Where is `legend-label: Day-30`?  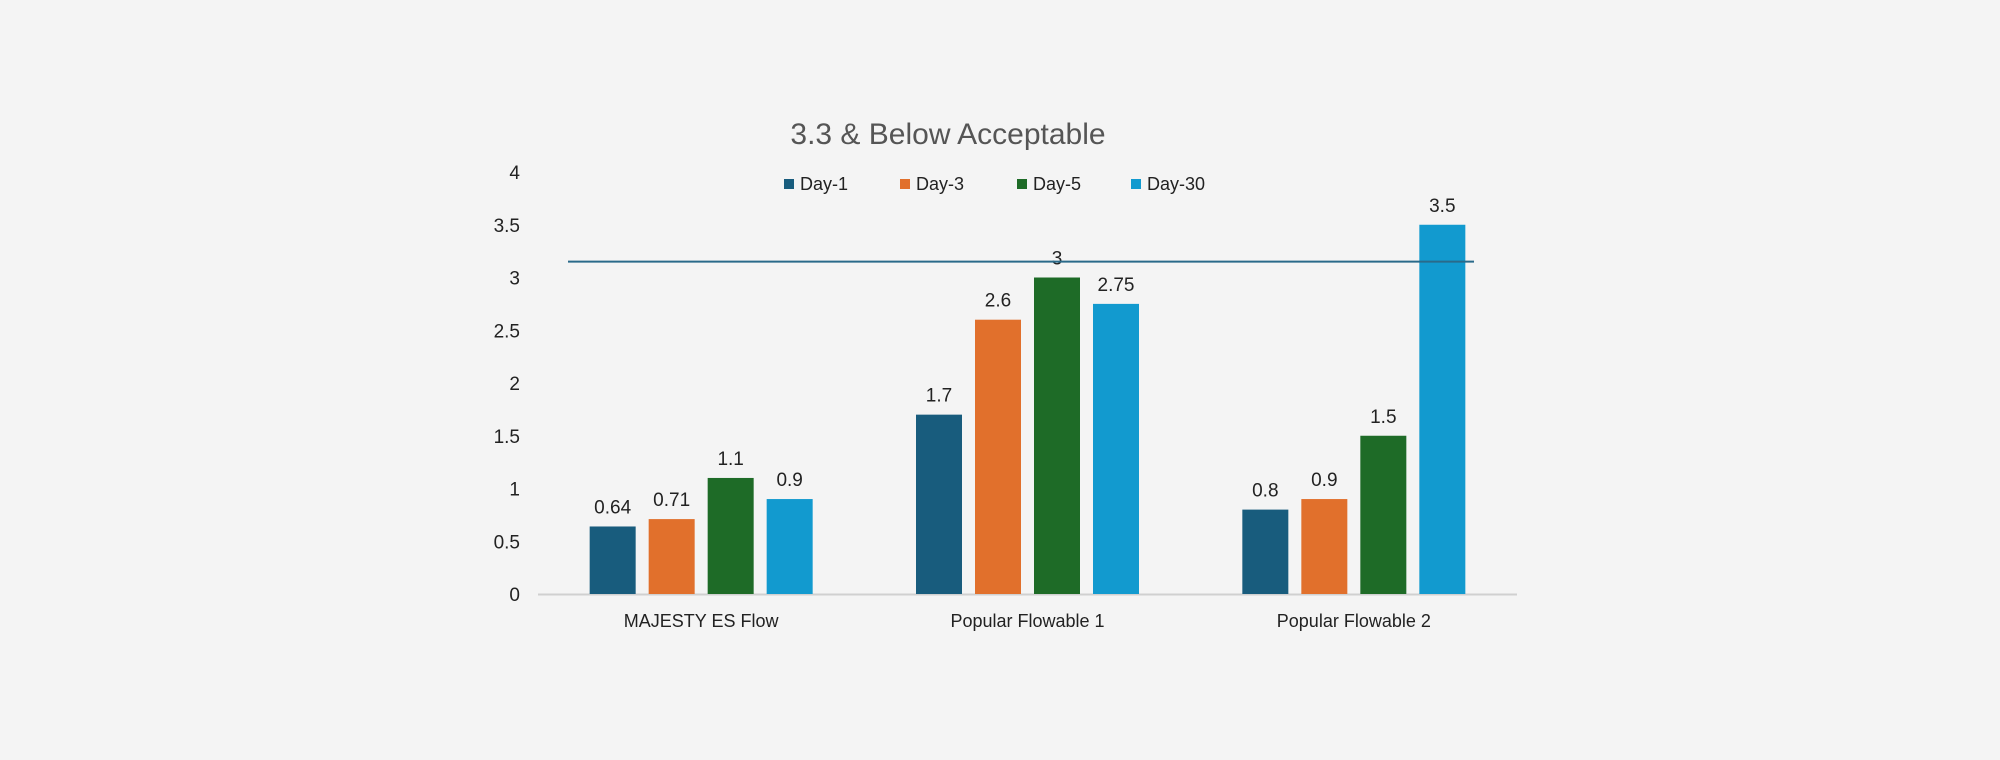
legend-label: Day-30 is located at coordinates (1176, 184).